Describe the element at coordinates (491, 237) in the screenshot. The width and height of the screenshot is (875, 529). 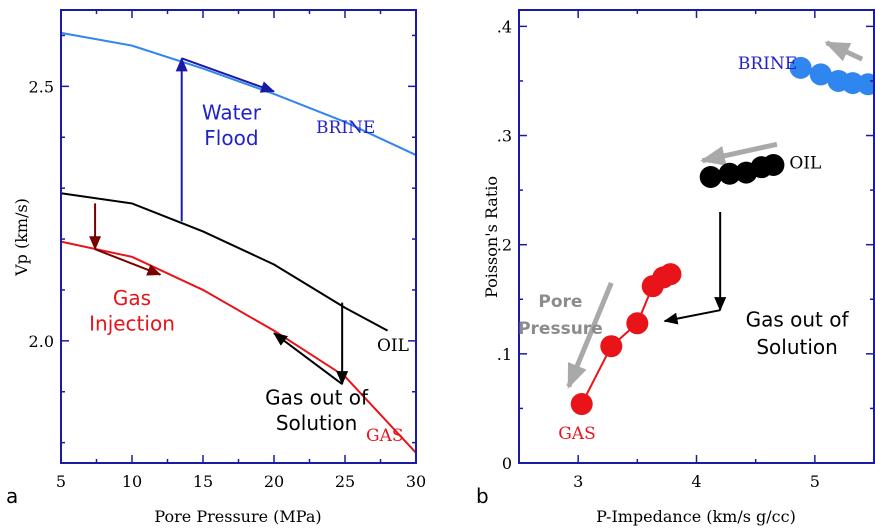
I see `panel-b-ylabel: Poisson's Ratio` at that location.